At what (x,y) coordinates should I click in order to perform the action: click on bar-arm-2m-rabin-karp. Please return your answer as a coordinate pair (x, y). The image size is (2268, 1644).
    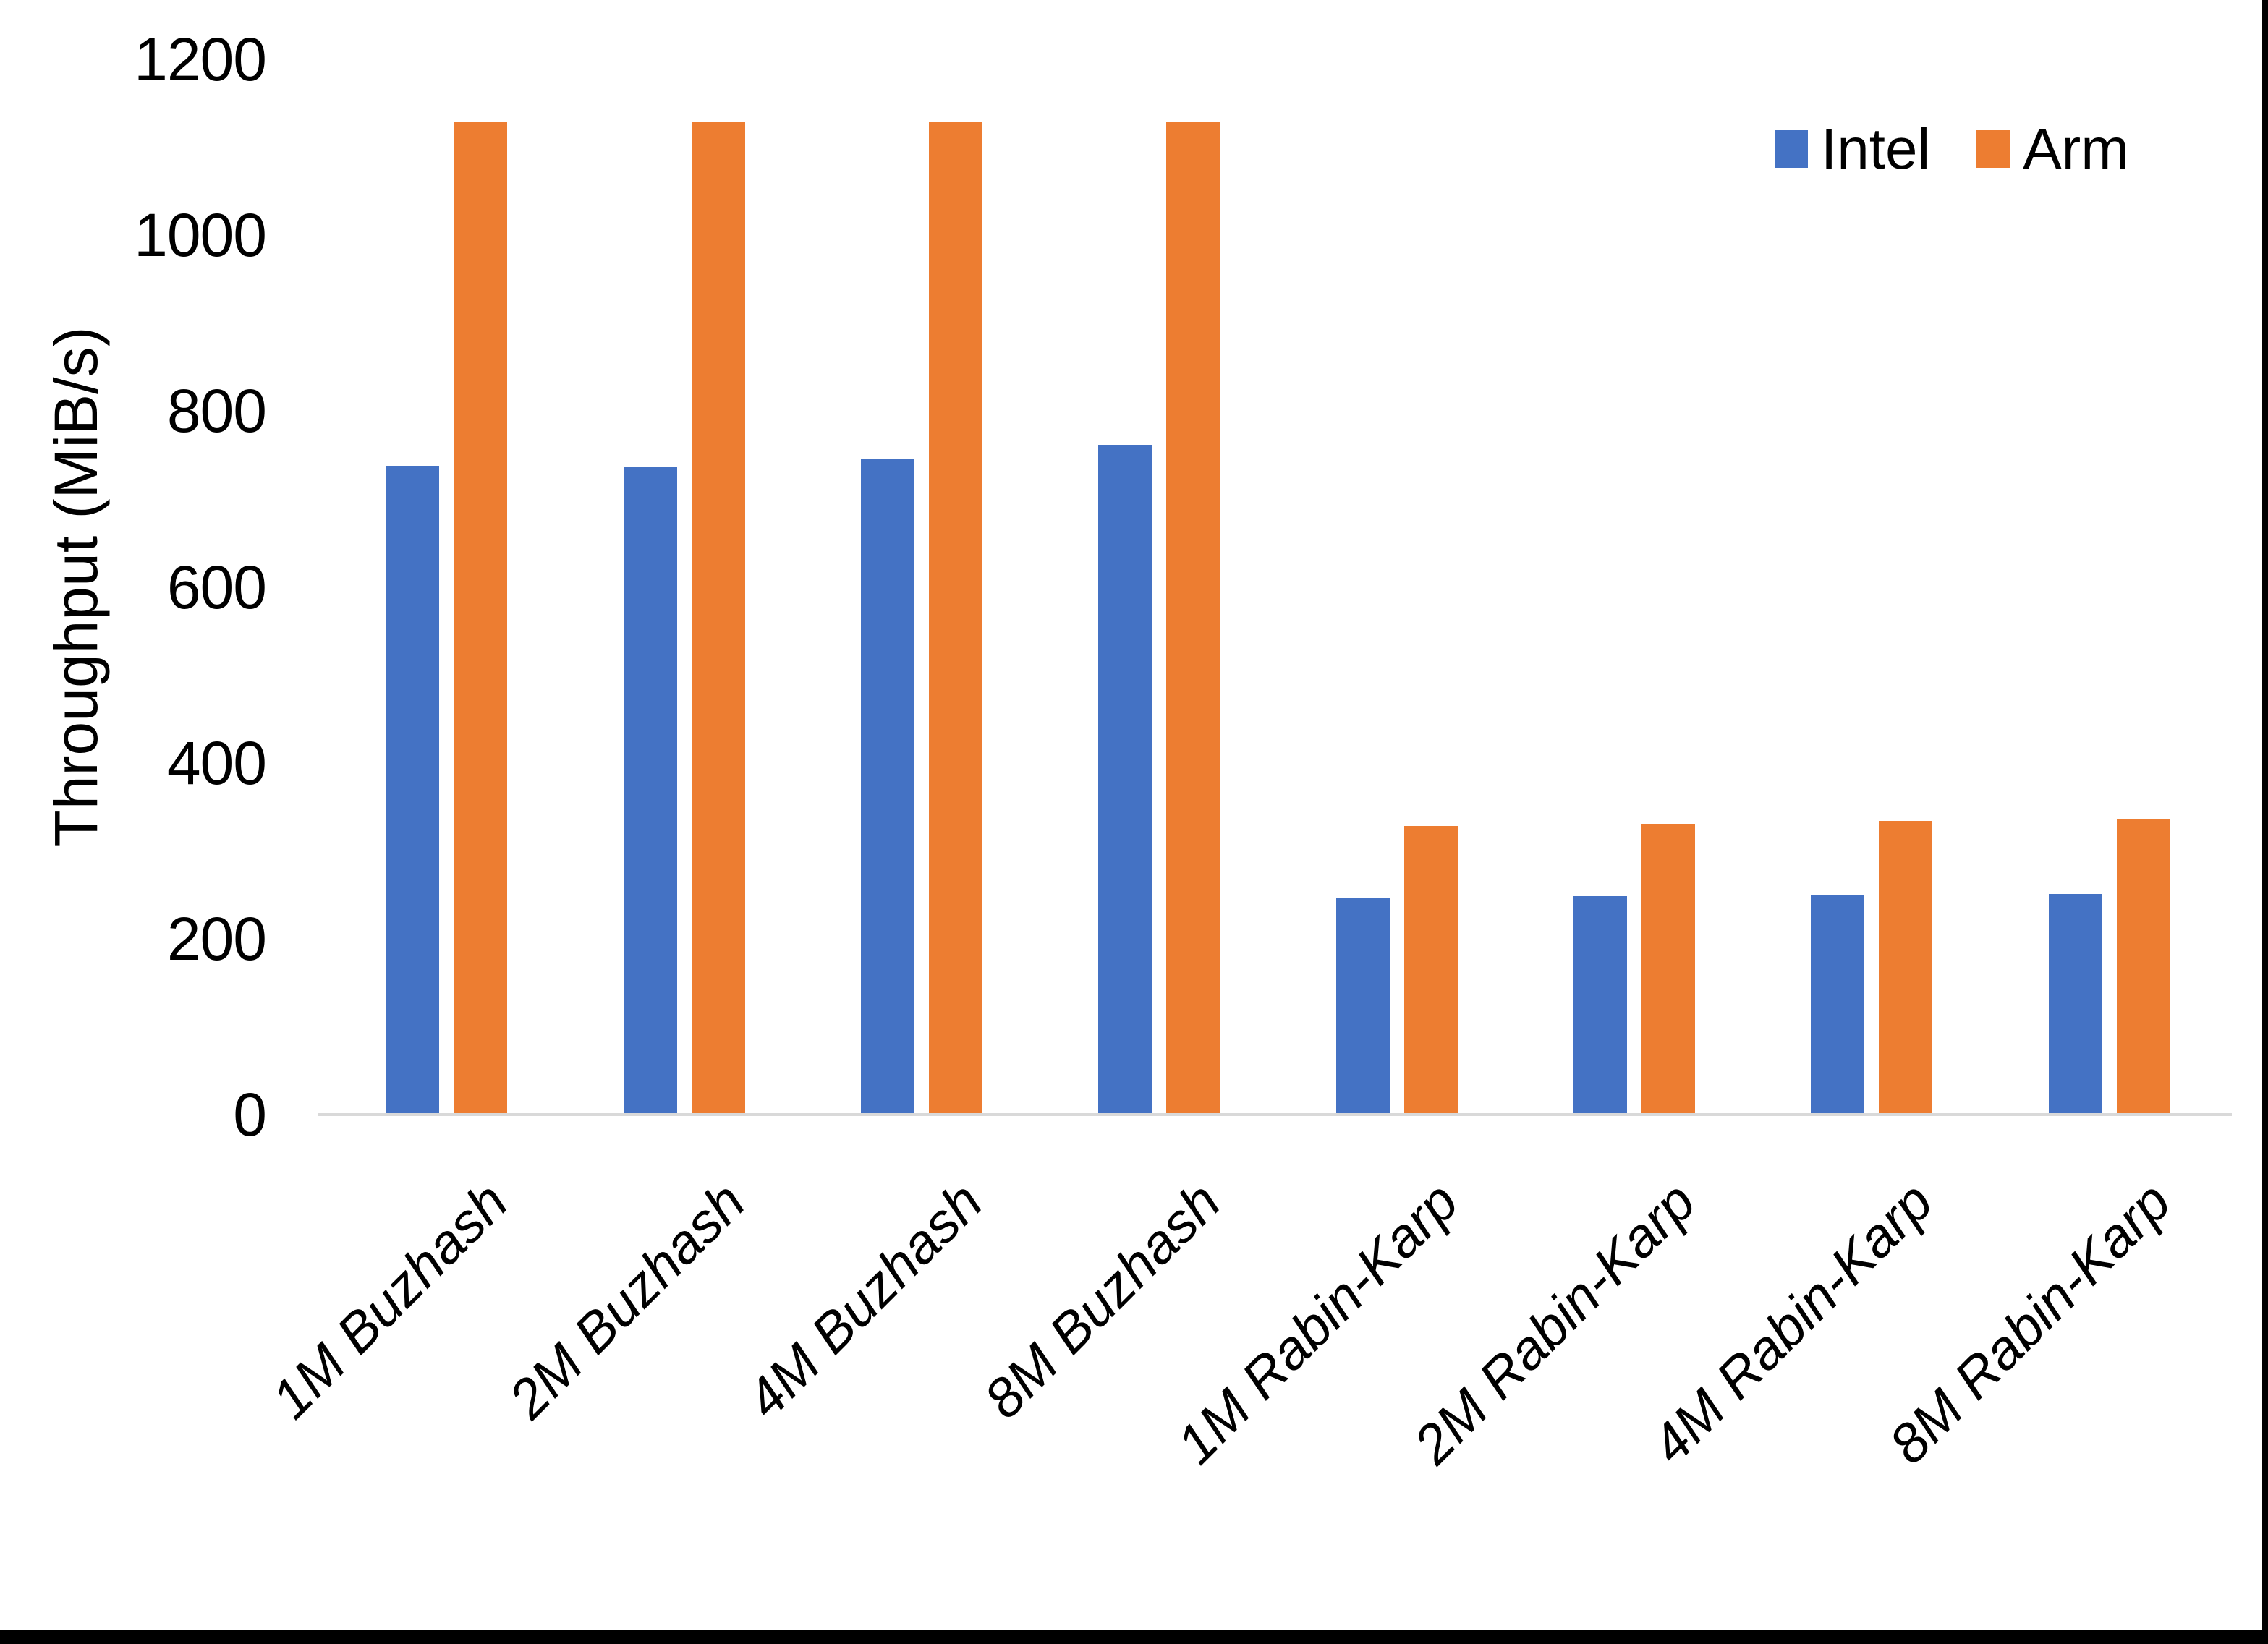
    Looking at the image, I should click on (1668, 969).